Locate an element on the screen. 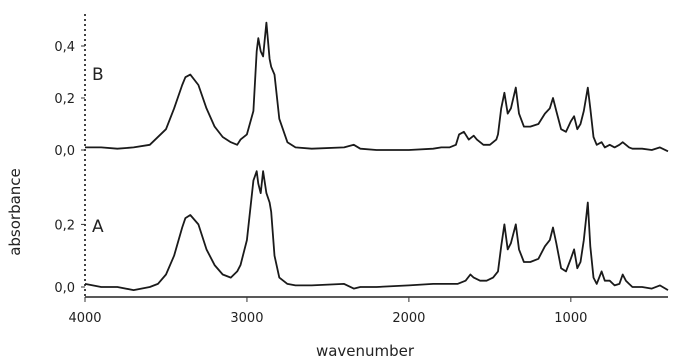 The height and width of the screenshot is (362, 673). x-tick-label: 3000 is located at coordinates (246, 318).